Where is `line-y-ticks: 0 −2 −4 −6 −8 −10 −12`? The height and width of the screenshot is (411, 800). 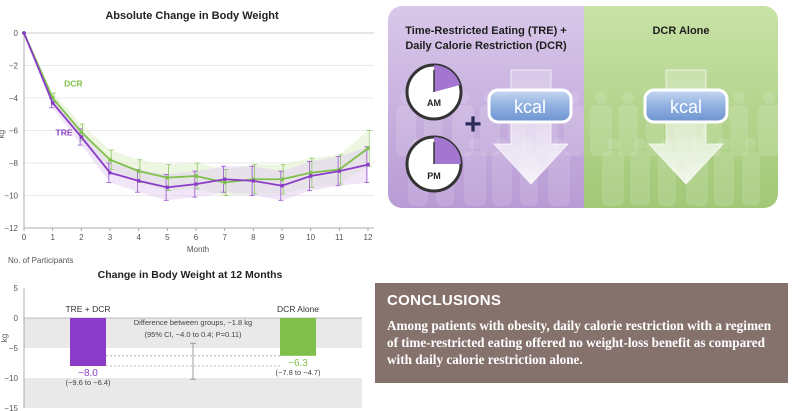
line-y-ticks: 0 −2 −4 −6 −8 −10 −12 is located at coordinates (11, 131).